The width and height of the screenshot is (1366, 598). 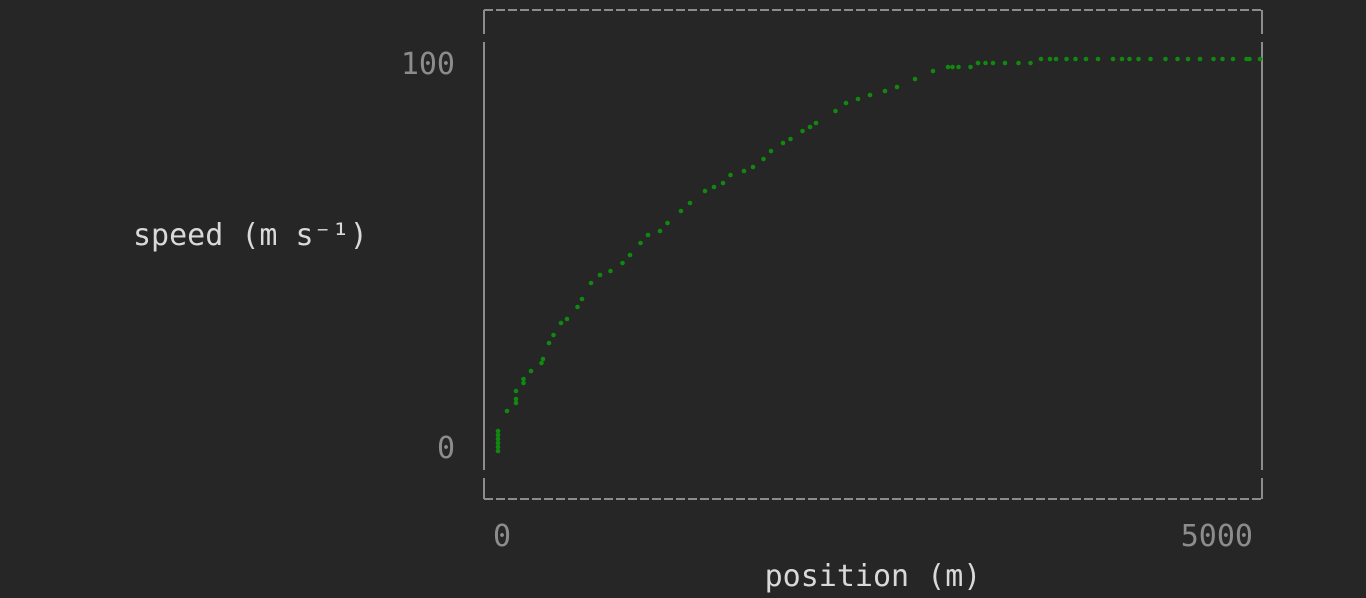 What do you see at coordinates (1217, 536) in the screenshot?
I see `x-tick-label-right: 5000` at bounding box center [1217, 536].